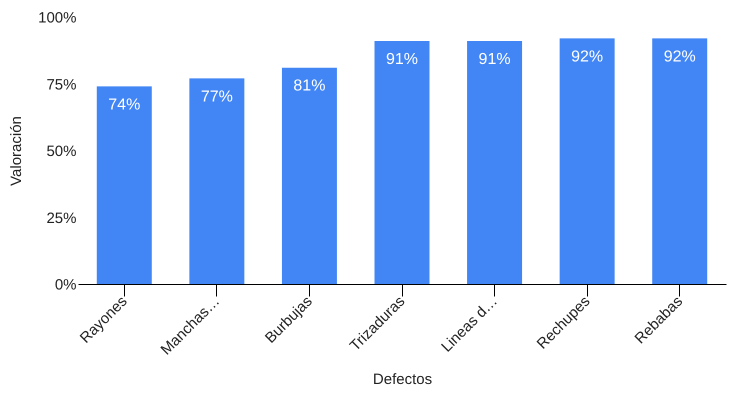  I want to click on y-tick-label: 50%, so click(61, 151).